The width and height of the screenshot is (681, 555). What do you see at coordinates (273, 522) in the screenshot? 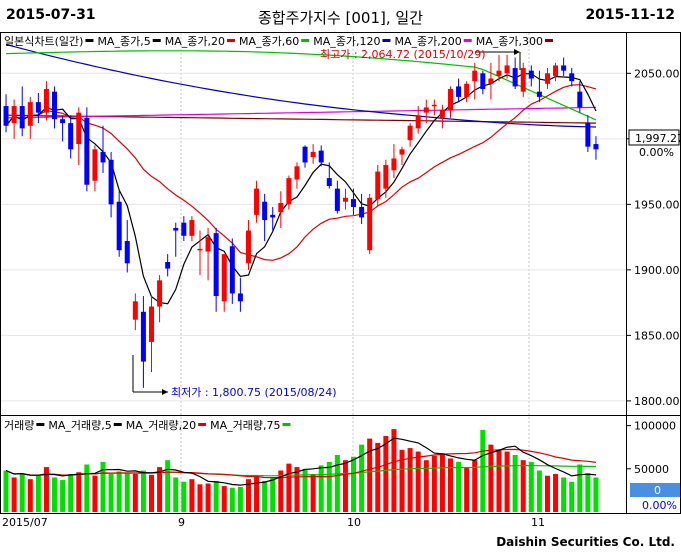
I see `x-axis: 2015/07 9 10 11` at bounding box center [273, 522].